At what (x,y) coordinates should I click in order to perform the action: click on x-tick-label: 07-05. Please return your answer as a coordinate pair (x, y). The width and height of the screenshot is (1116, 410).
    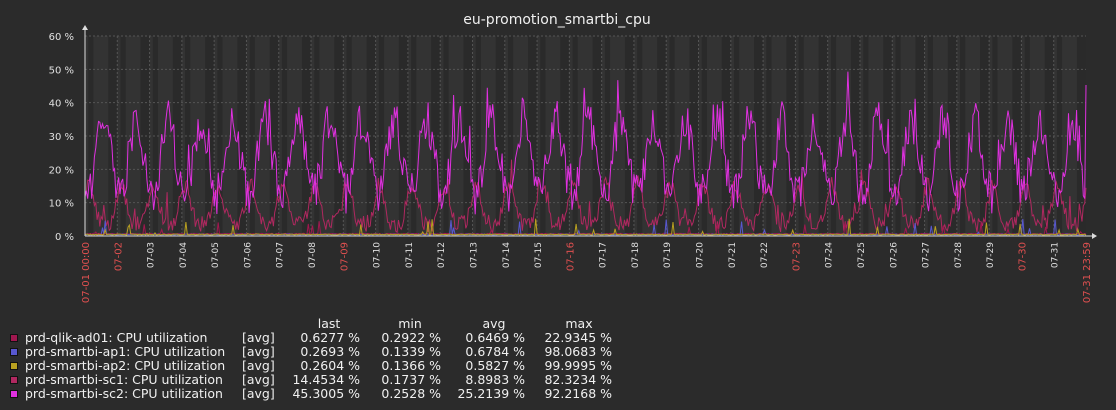
    Looking at the image, I should click on (216, 255).